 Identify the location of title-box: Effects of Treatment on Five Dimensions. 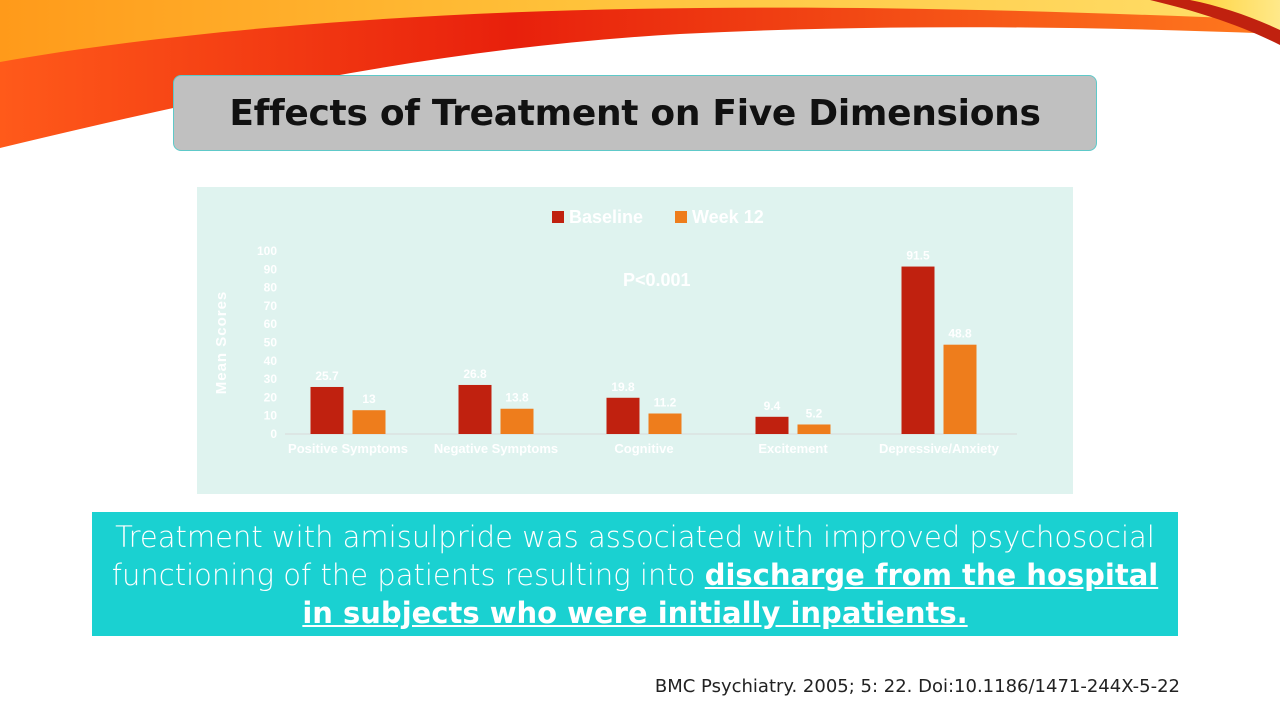
(635, 113).